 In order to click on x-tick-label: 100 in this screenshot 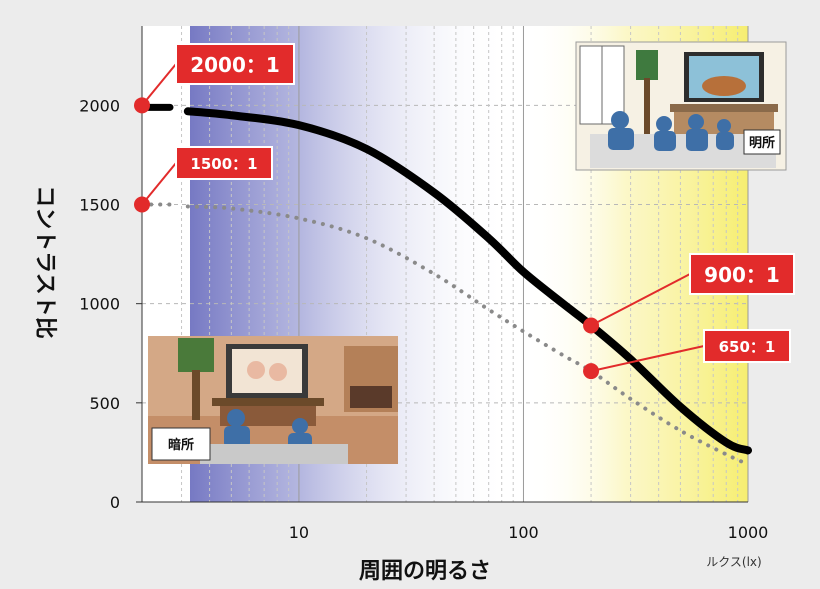, I will do `click(523, 532)`.